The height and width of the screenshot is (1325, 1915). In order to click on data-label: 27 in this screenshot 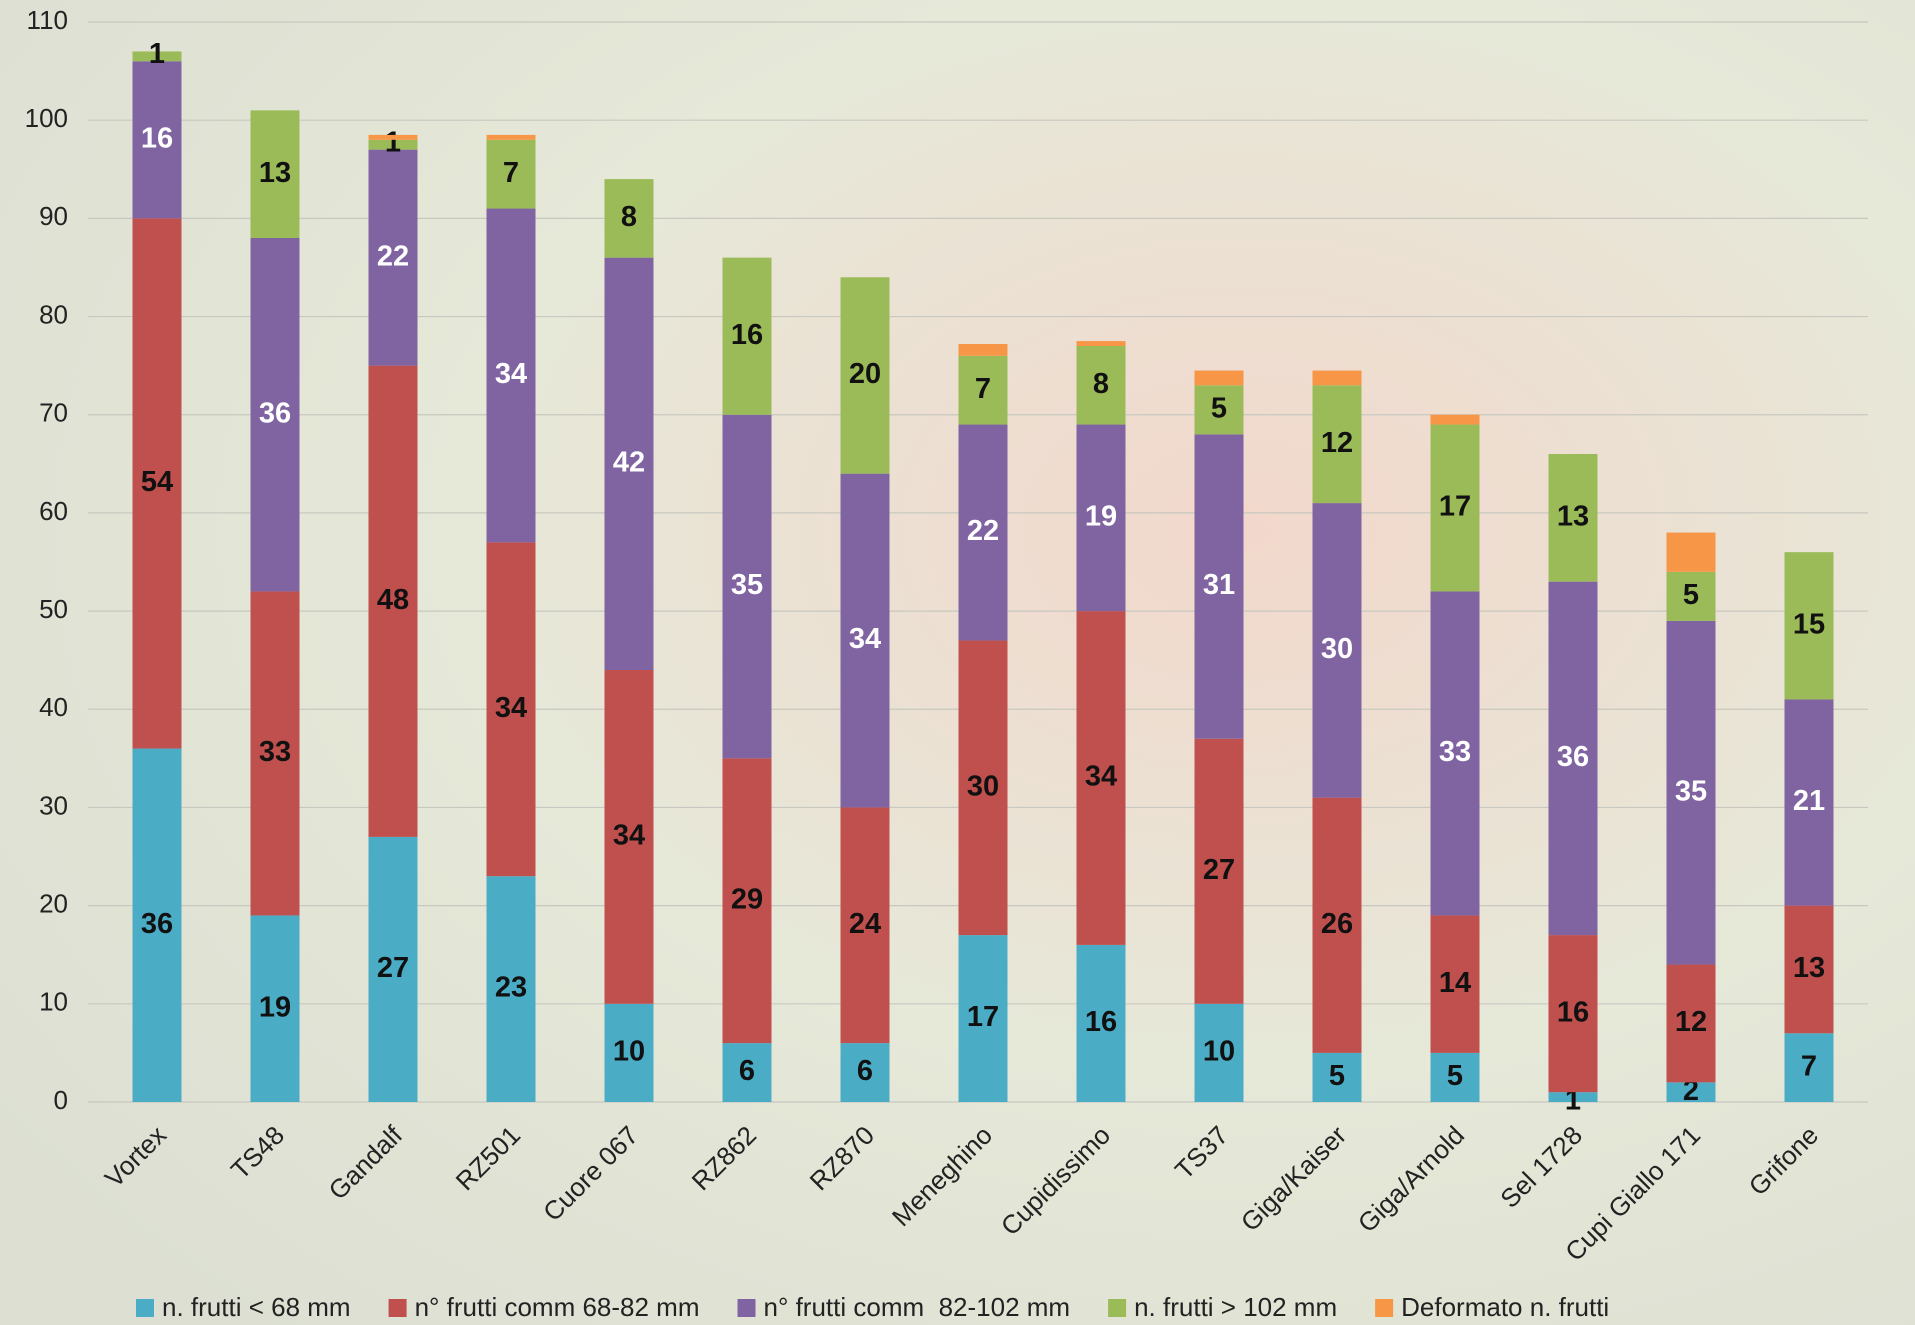, I will do `click(1219, 870)`.